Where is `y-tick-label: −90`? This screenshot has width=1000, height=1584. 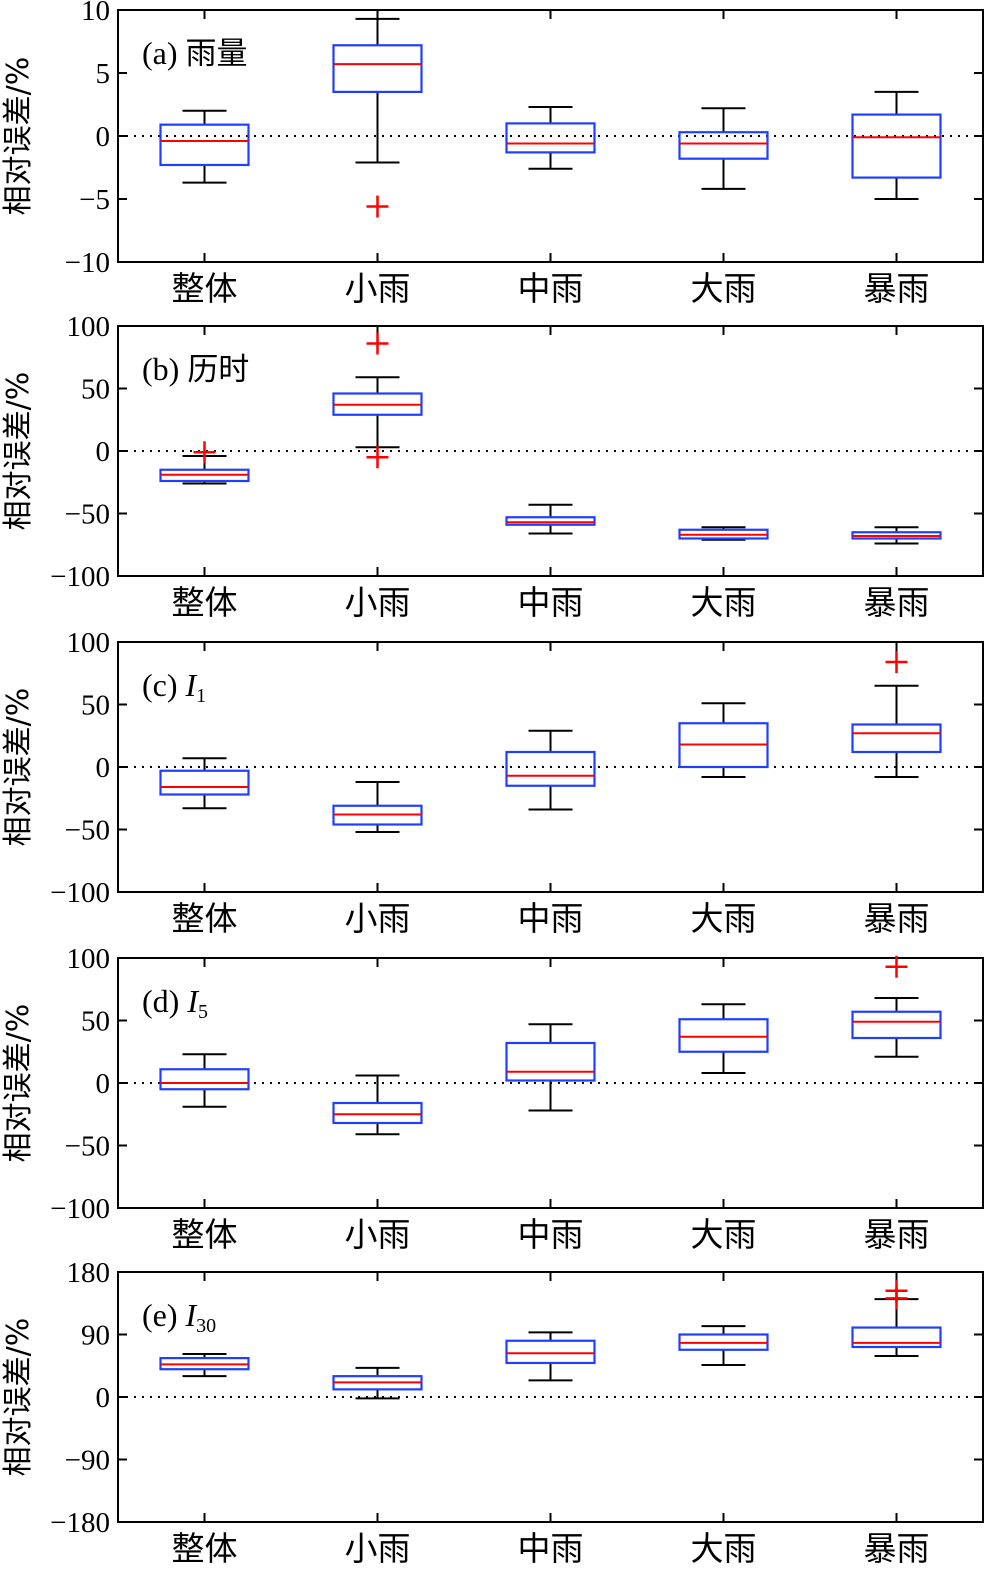 y-tick-label: −90 is located at coordinates (87, 1461).